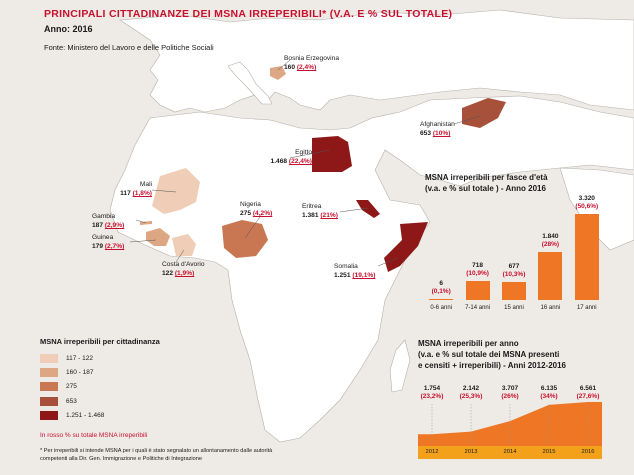 The width and height of the screenshot is (634, 475). I want to click on country-value: 187, so click(98, 225).